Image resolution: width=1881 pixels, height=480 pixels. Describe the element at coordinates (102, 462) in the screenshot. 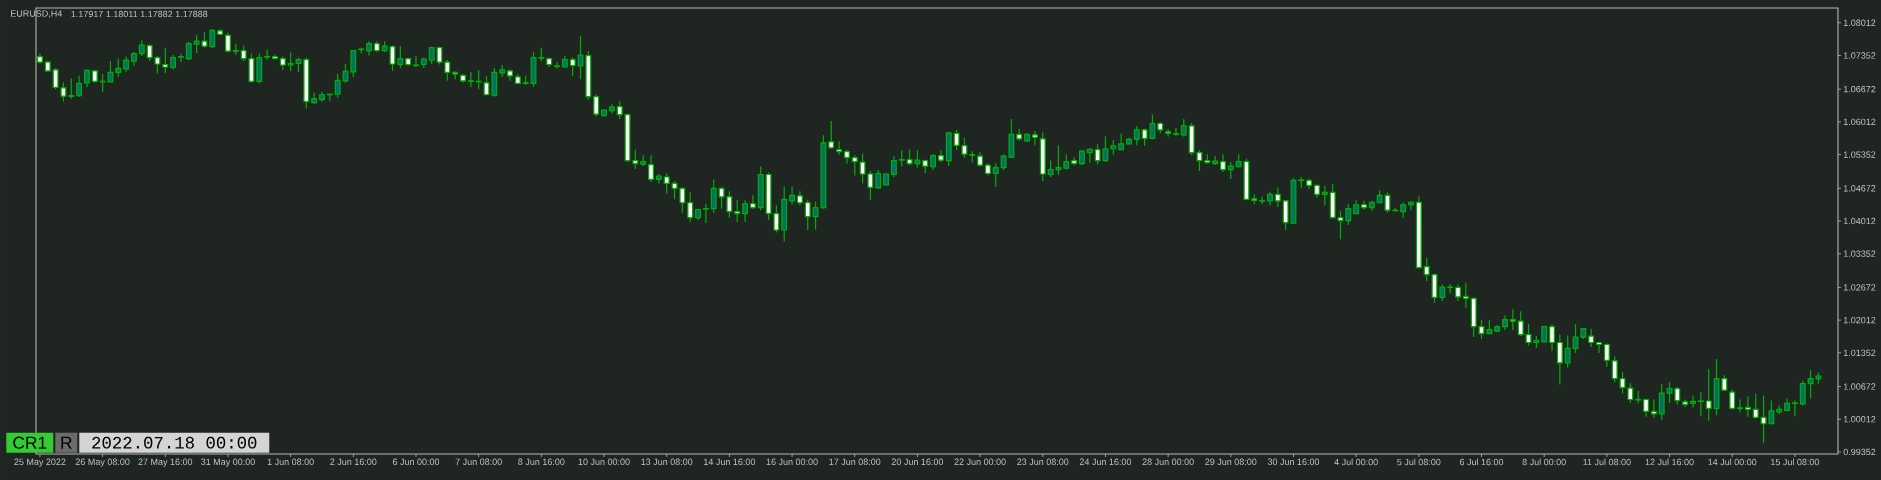

I see `x-tick-label: 26 May 08:00` at that location.